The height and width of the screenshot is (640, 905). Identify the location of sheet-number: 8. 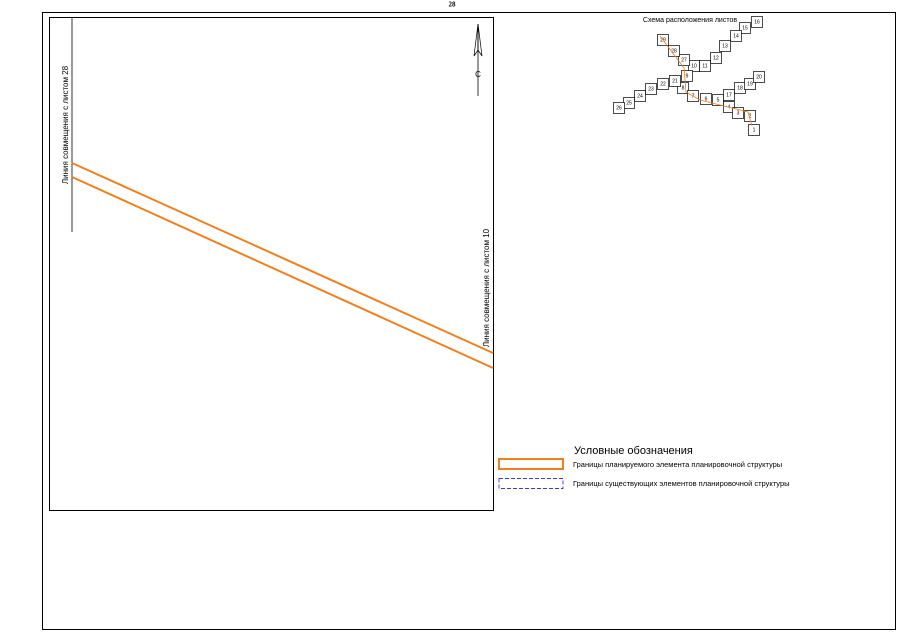
(683, 88).